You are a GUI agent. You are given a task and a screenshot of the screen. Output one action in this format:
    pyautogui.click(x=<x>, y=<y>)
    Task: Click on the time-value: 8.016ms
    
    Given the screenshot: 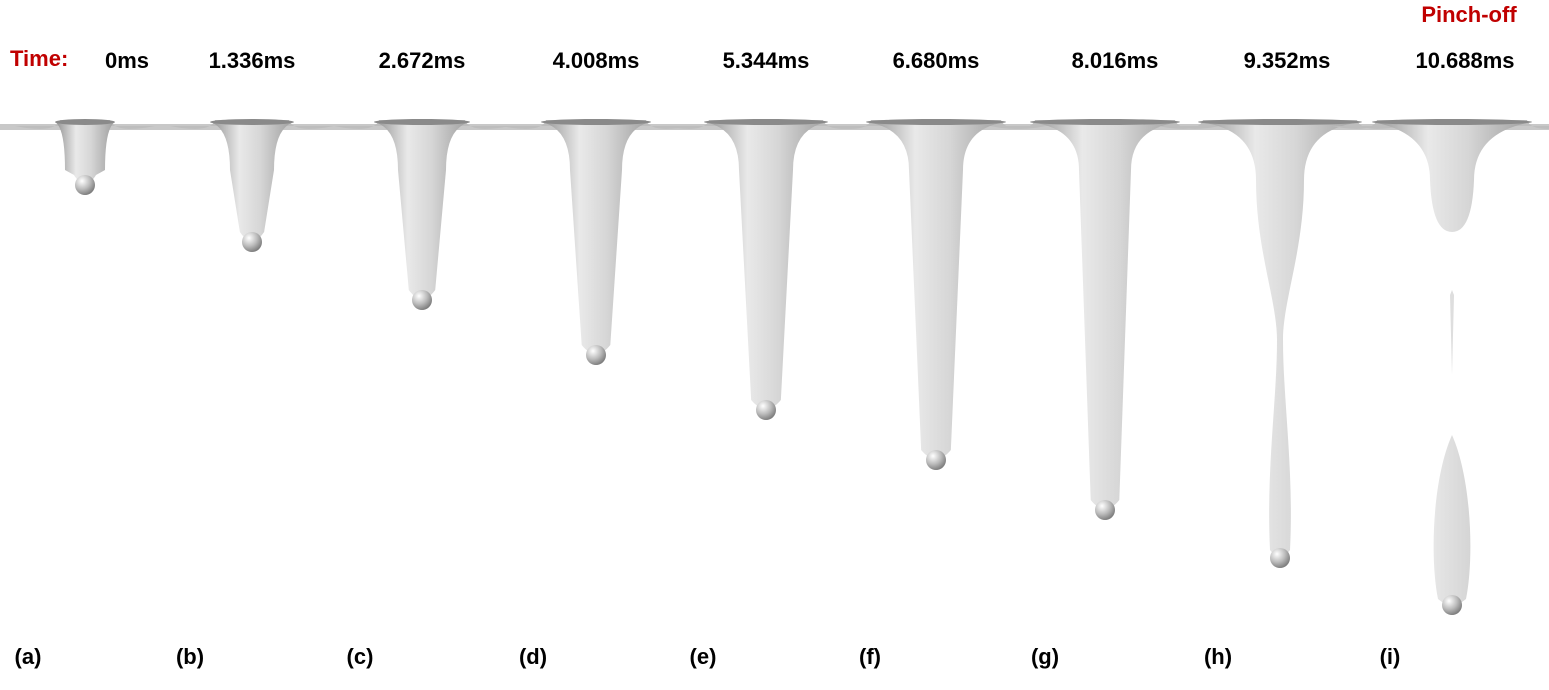 What is the action you would take?
    pyautogui.click(x=1115, y=60)
    